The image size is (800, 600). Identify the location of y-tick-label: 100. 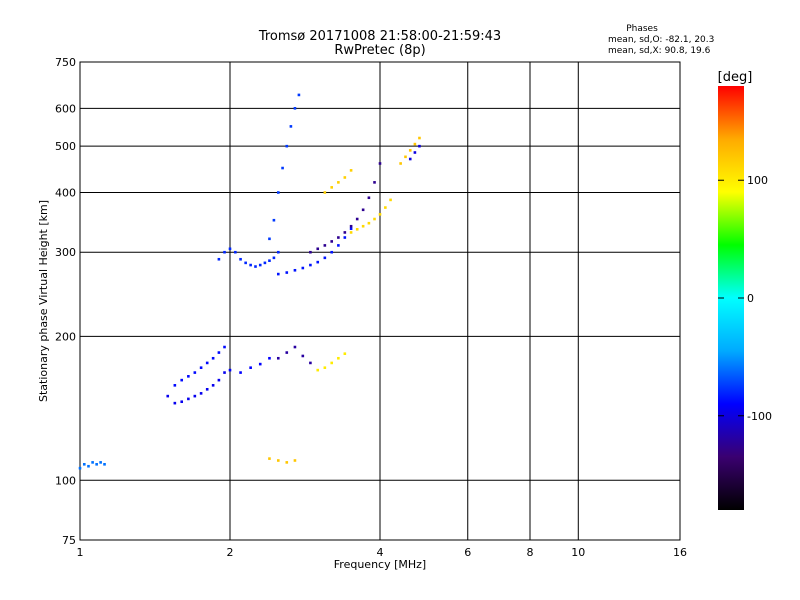
(65, 480).